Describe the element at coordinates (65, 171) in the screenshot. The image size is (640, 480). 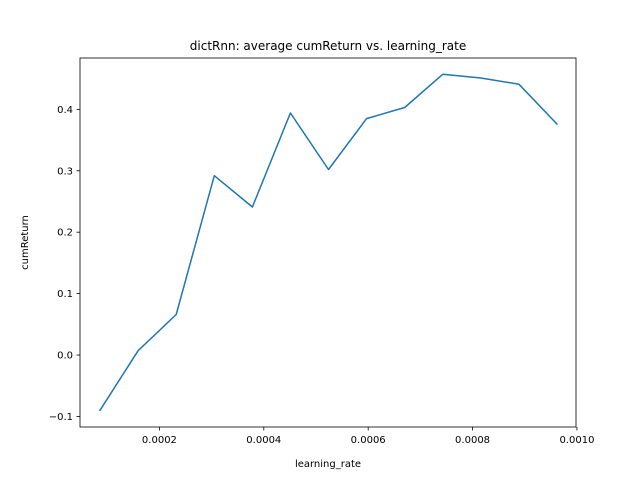
I see `y-tick-label: 0.3` at that location.